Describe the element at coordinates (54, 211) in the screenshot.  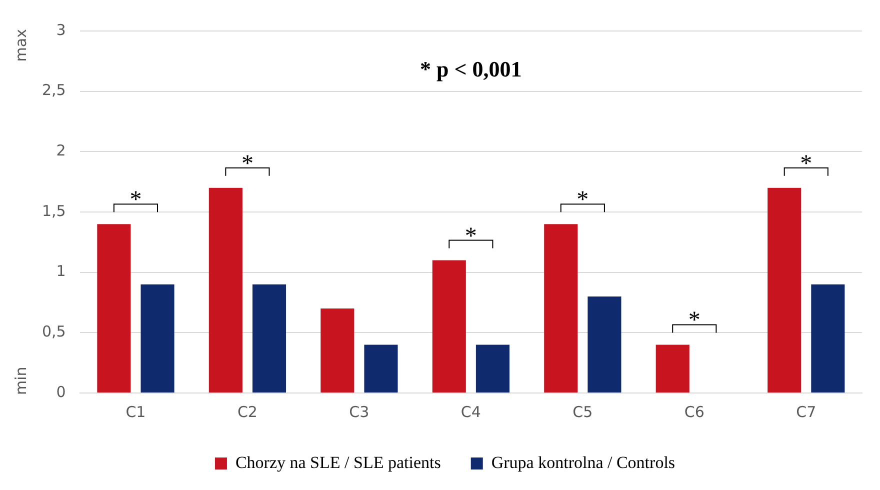
I see `y-tick-label: 1,5` at that location.